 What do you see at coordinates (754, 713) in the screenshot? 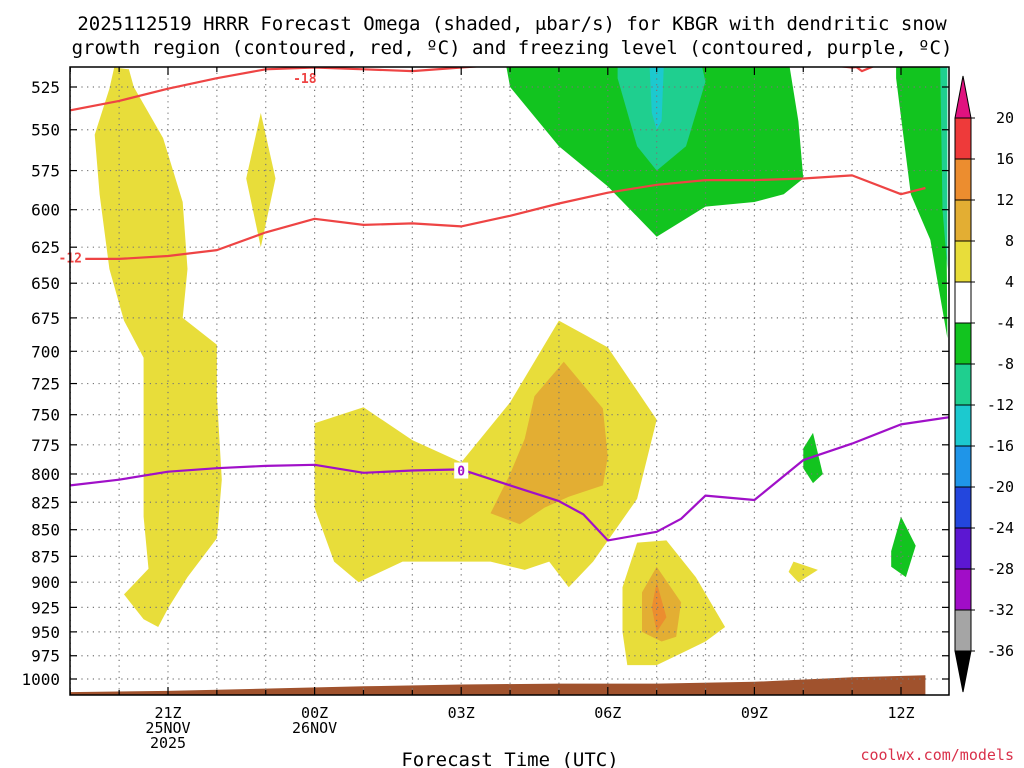
I see `x-tick-label: 09Z` at bounding box center [754, 713].